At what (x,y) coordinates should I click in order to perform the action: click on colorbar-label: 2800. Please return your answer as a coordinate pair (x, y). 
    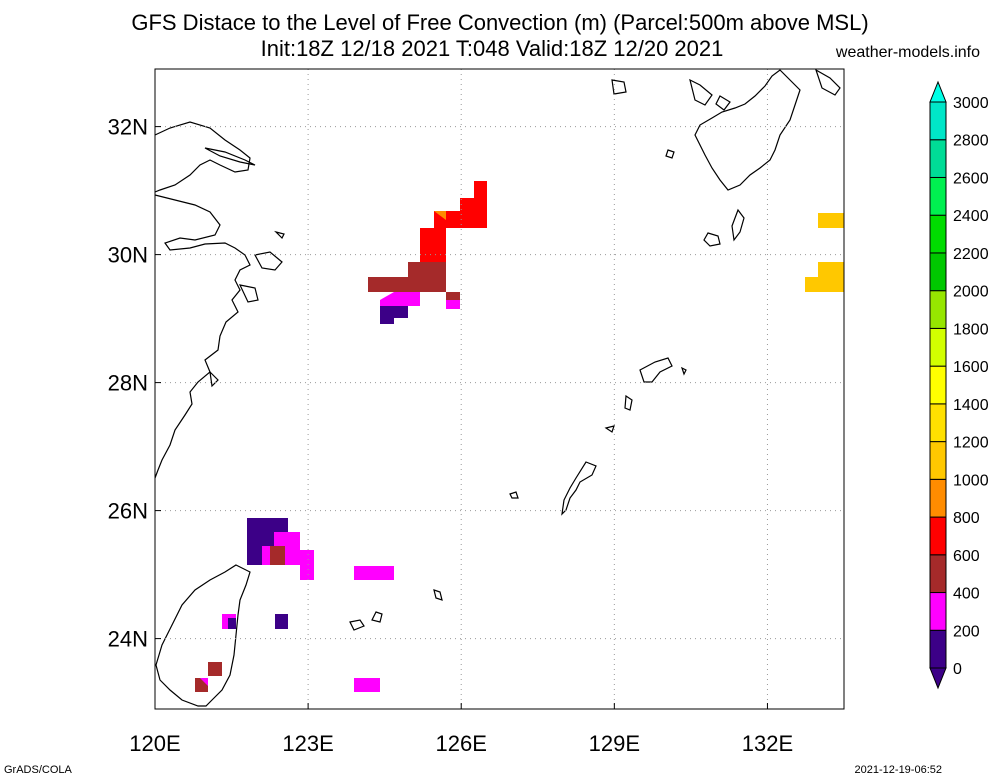
    Looking at the image, I should click on (971, 141).